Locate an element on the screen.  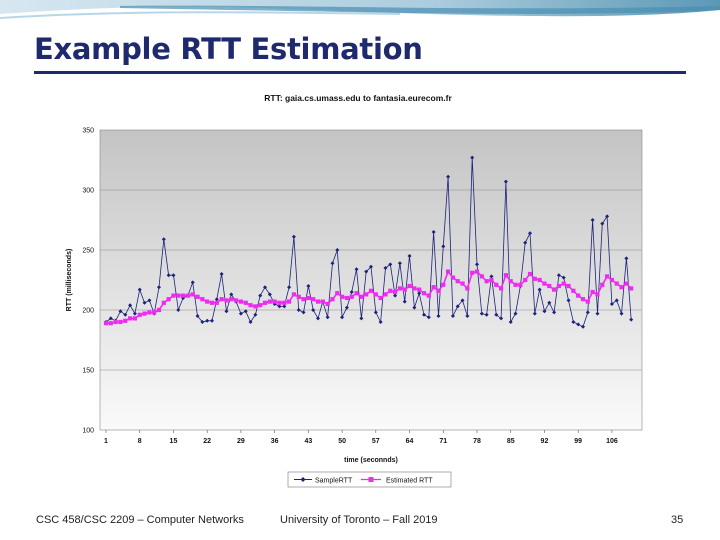
x-tick-label: 36 is located at coordinates (275, 441).